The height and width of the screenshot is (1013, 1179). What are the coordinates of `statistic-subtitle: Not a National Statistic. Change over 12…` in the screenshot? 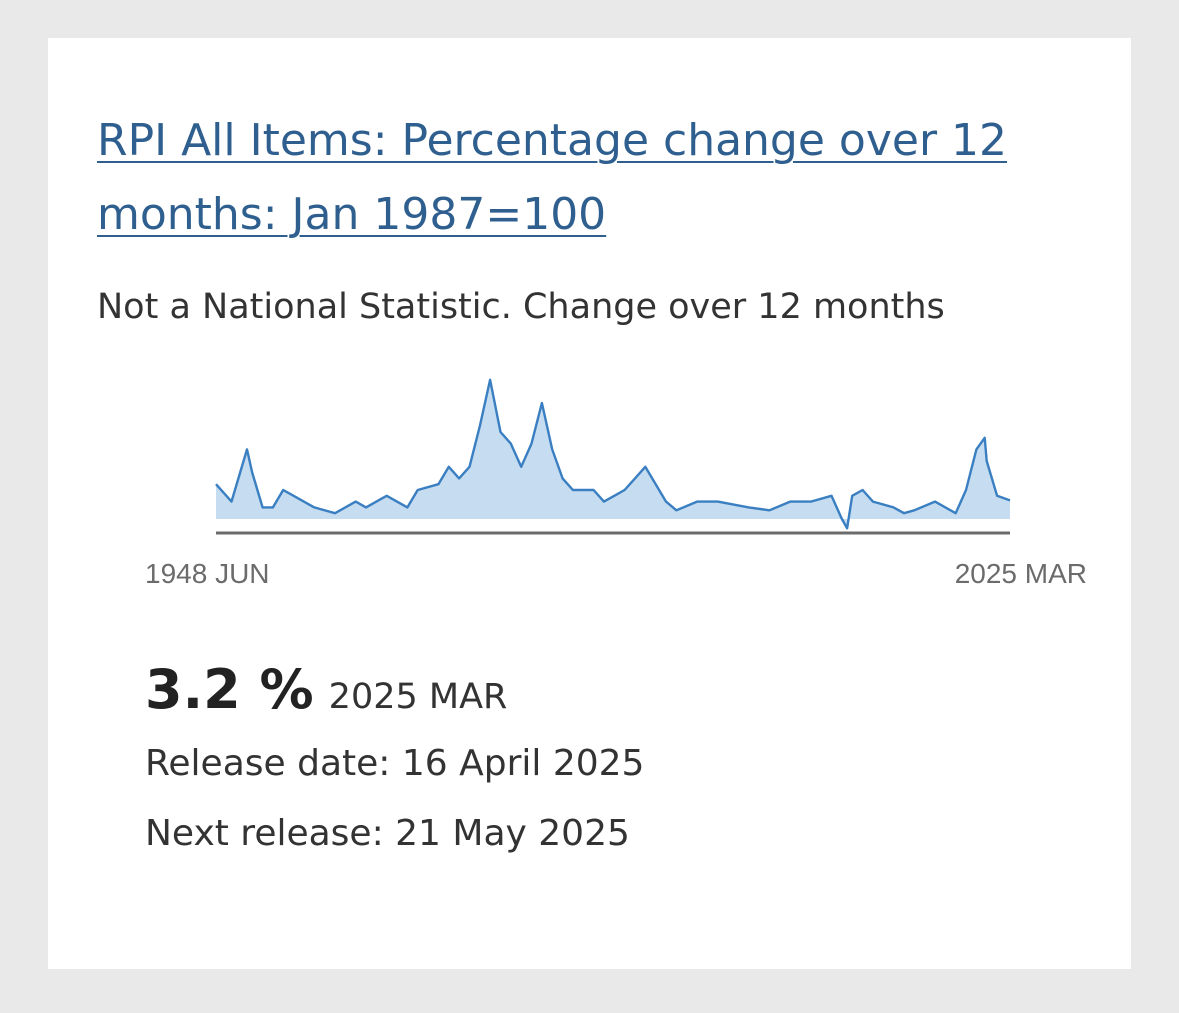 It's located at (521, 307).